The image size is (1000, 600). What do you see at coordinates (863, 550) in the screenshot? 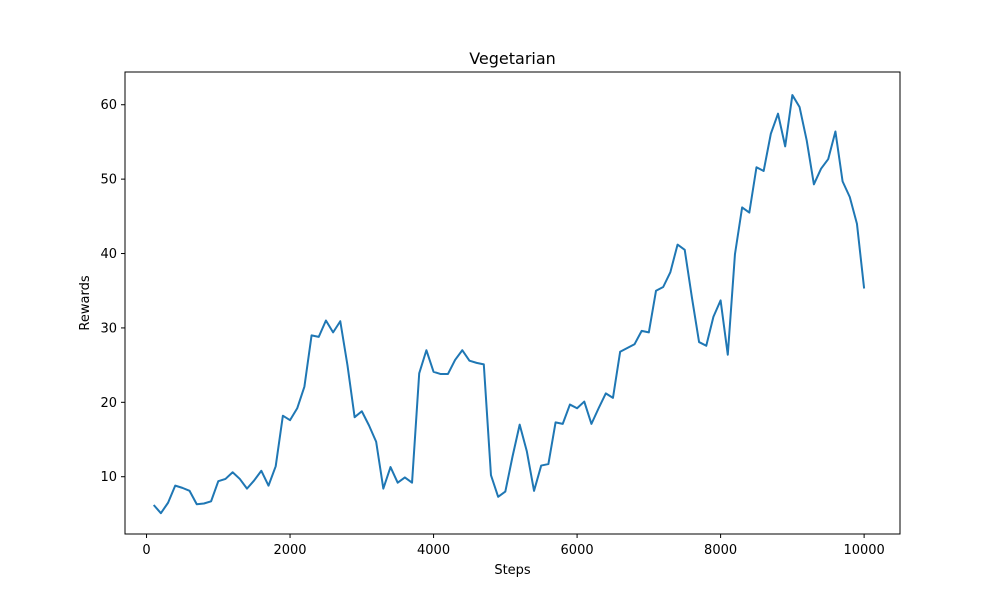
I see `x-tick-label: 10000` at bounding box center [863, 550].